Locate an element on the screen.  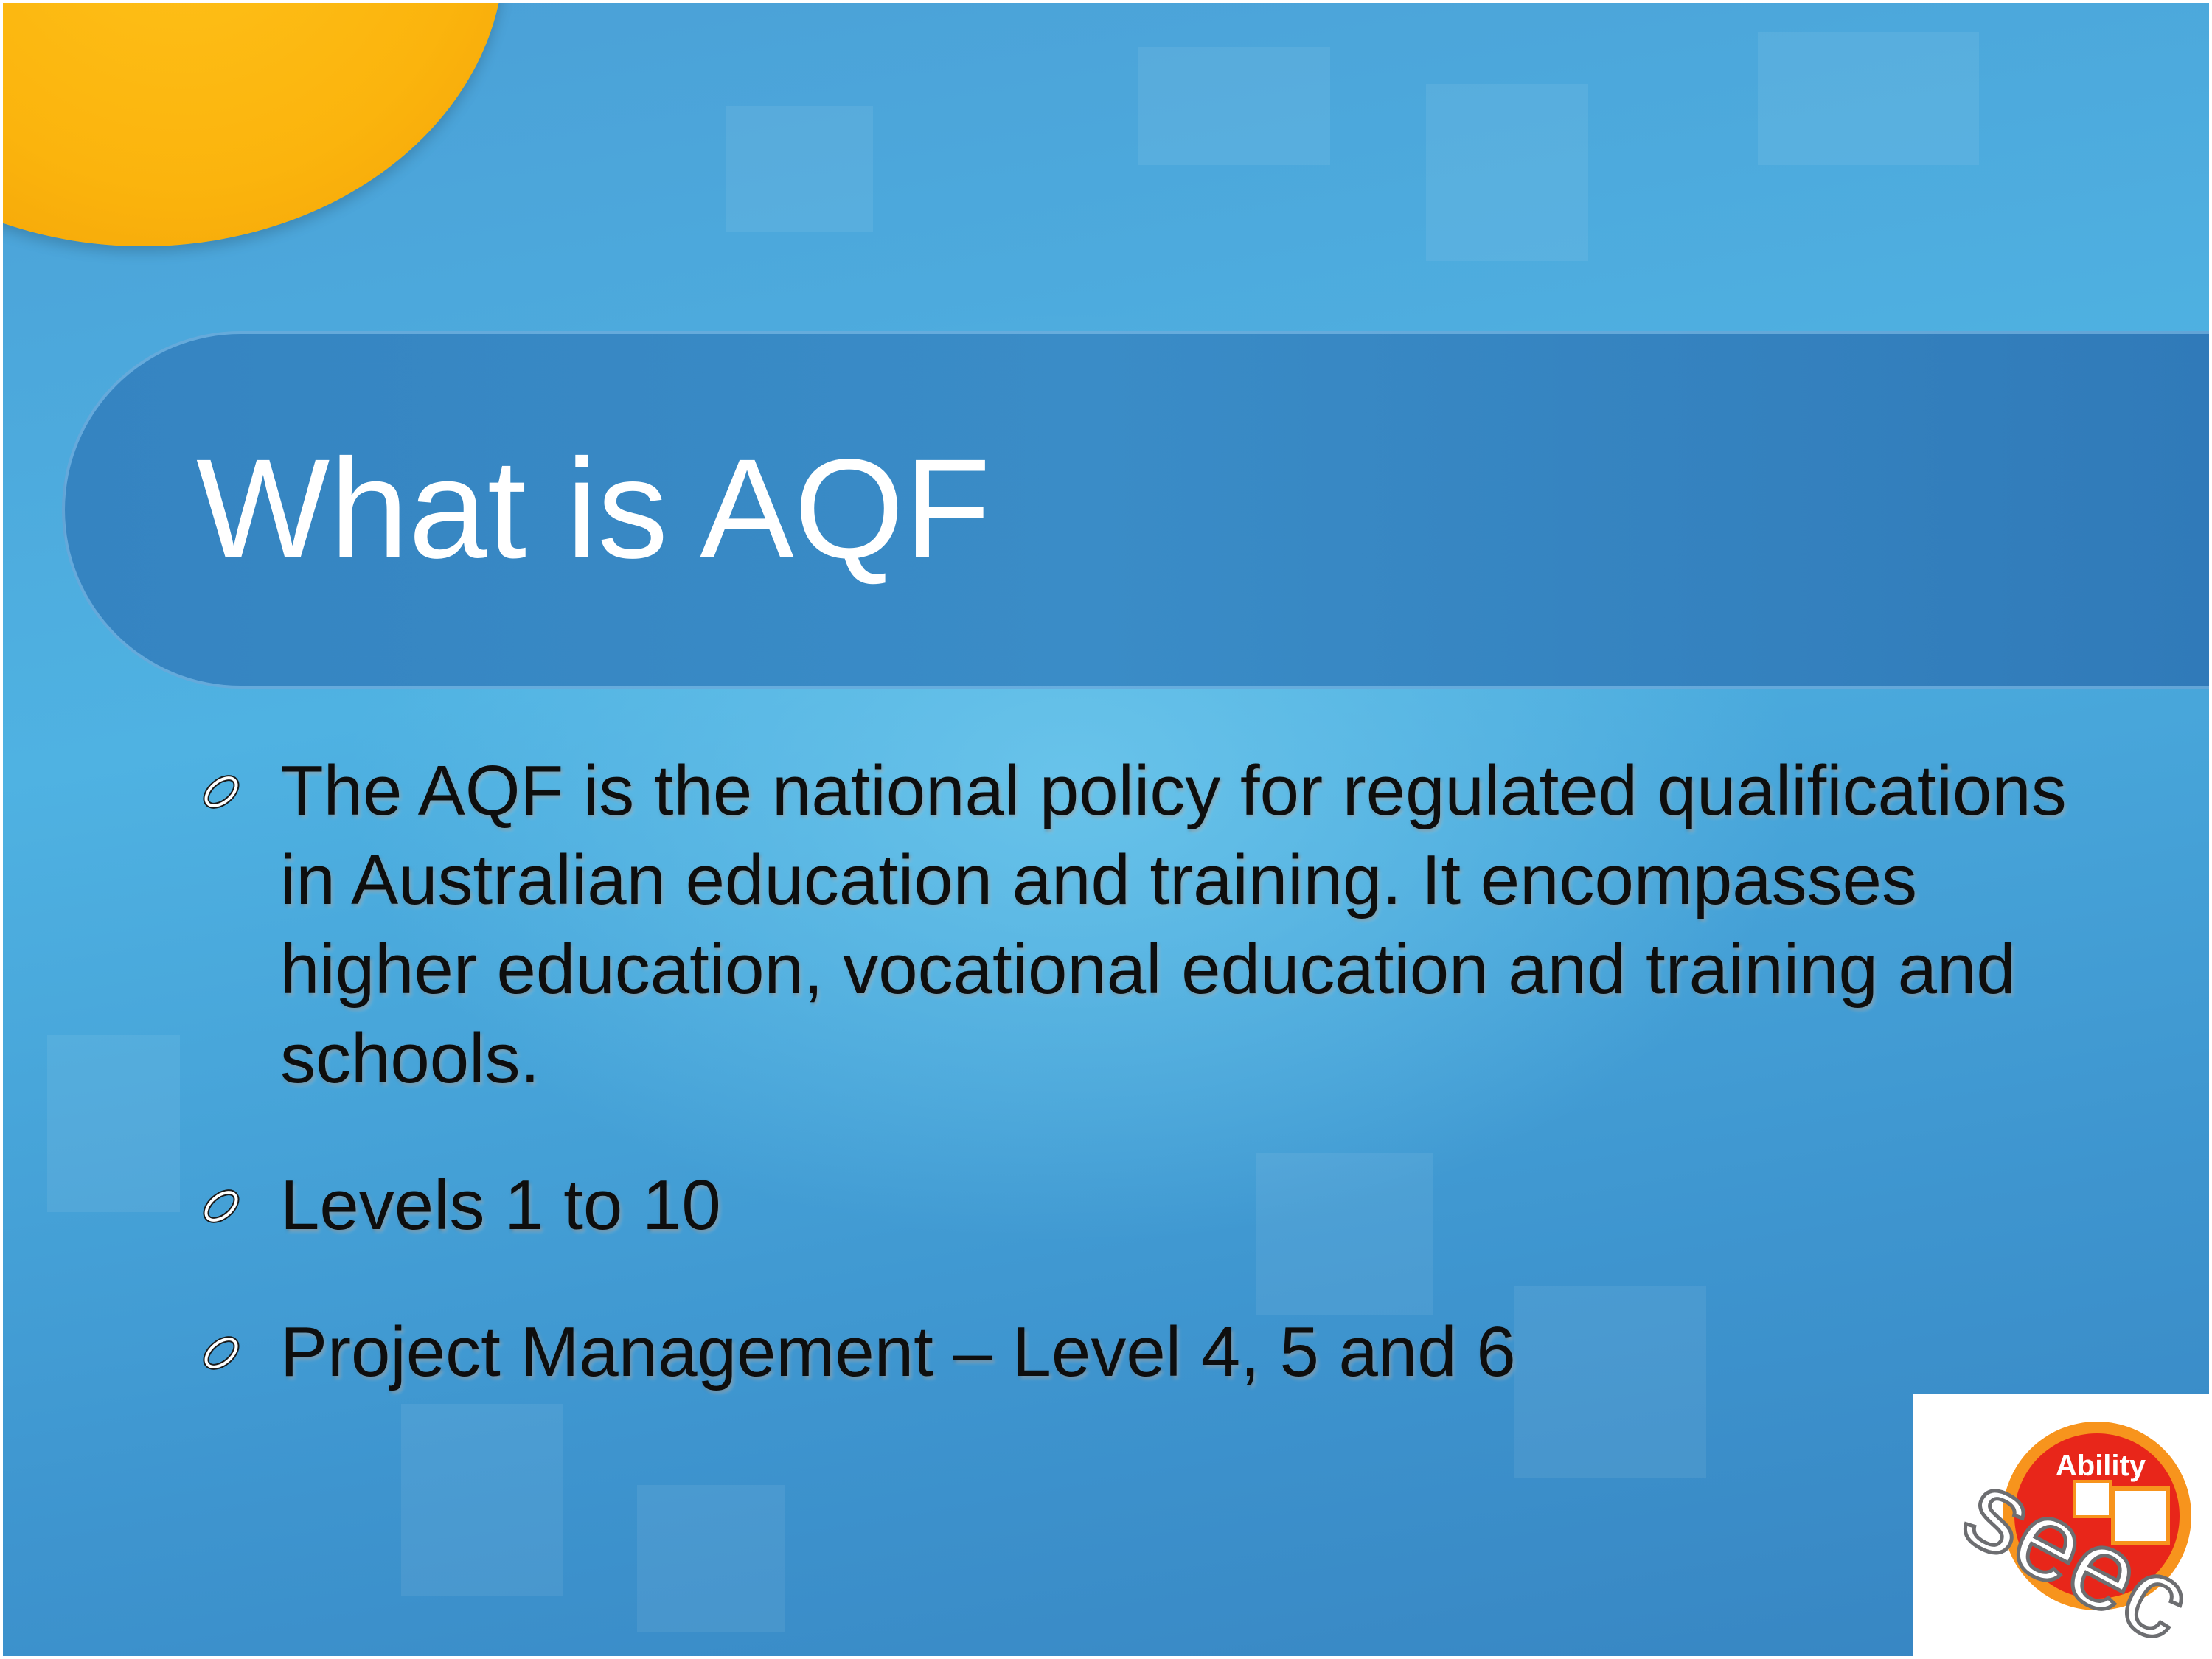
bullet-text: Levels 1 to 10 is located at coordinates (500, 1205).